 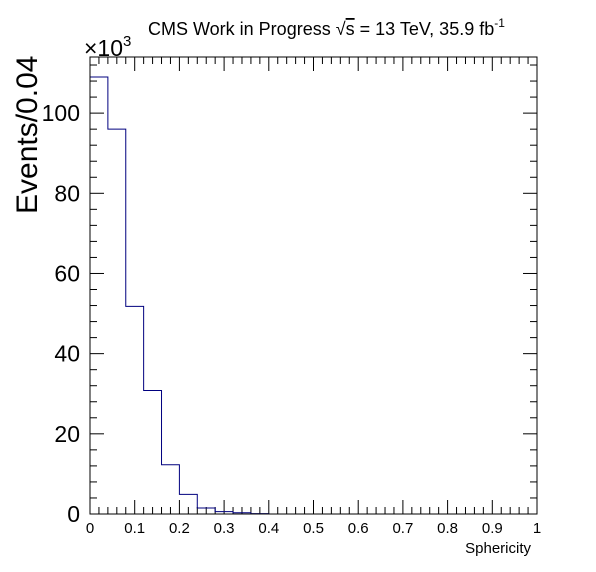 What do you see at coordinates (341, 29) in the screenshot?
I see `sqrt-symbol: √` at bounding box center [341, 29].